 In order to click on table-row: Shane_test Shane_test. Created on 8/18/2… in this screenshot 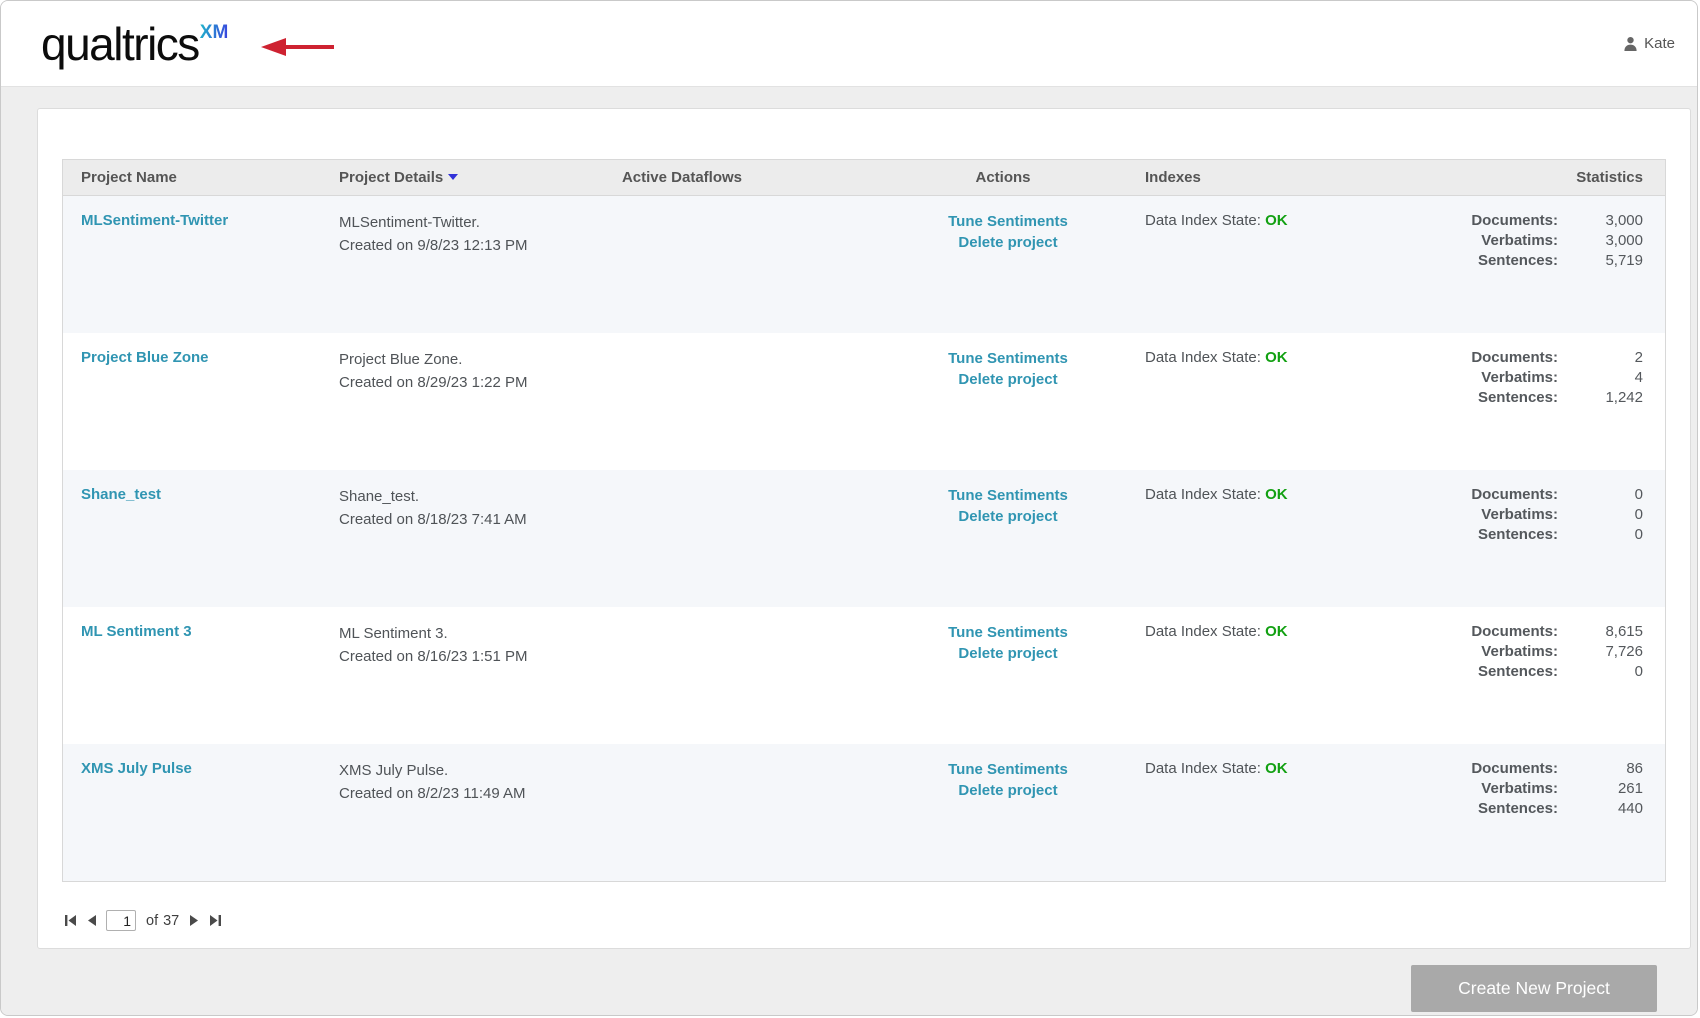, I will do `click(864, 538)`.